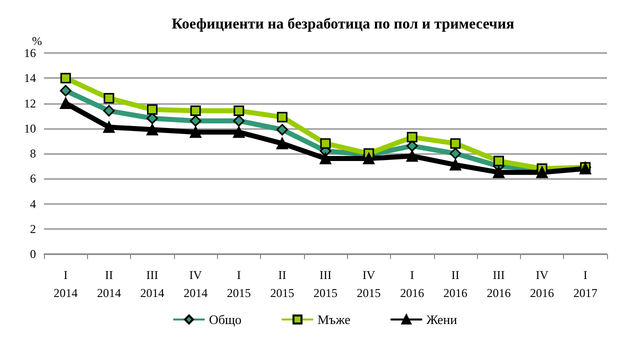 The image size is (630, 347). Describe the element at coordinates (326, 284) in the screenshot. I see `x-tick-label: III 2015` at that location.